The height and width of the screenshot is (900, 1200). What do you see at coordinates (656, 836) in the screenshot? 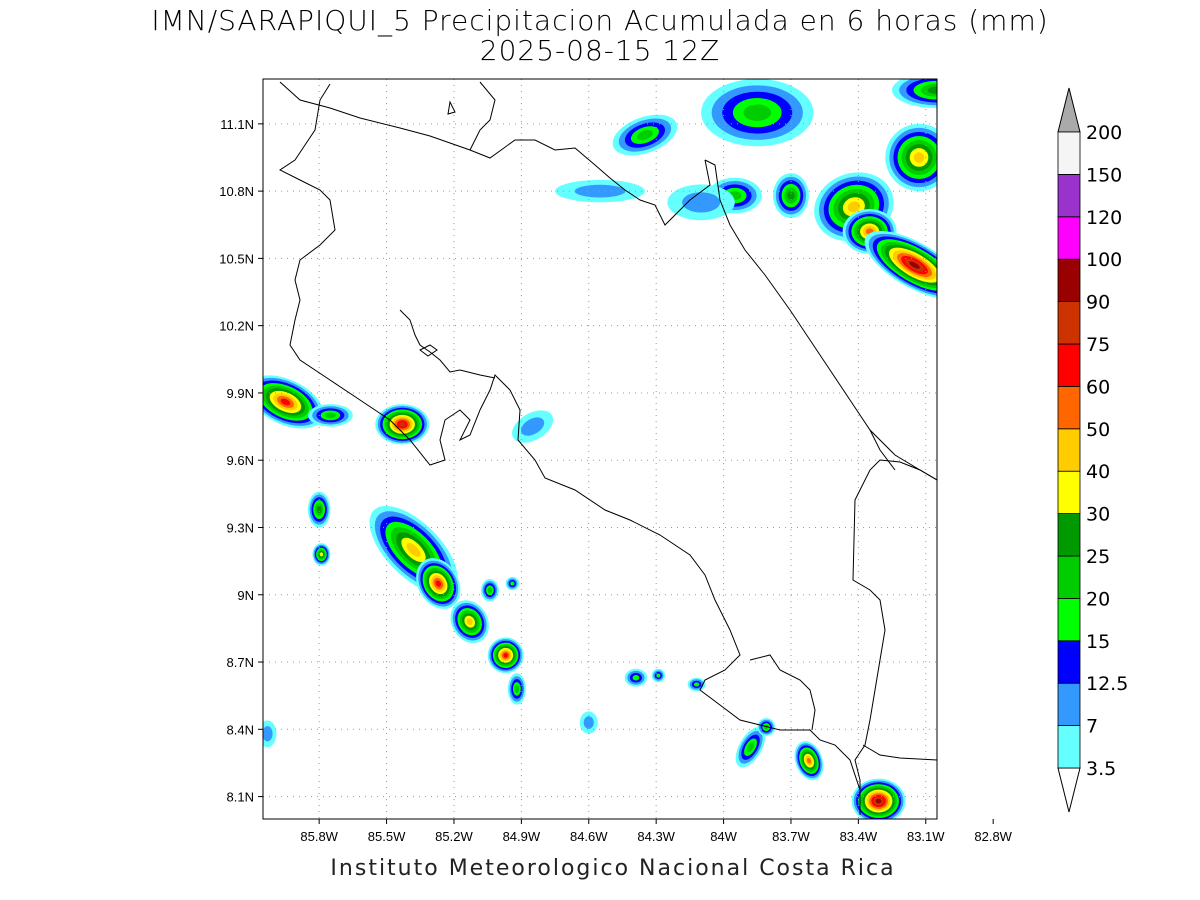
I see `lon-tick-label: 84.3W` at bounding box center [656, 836].